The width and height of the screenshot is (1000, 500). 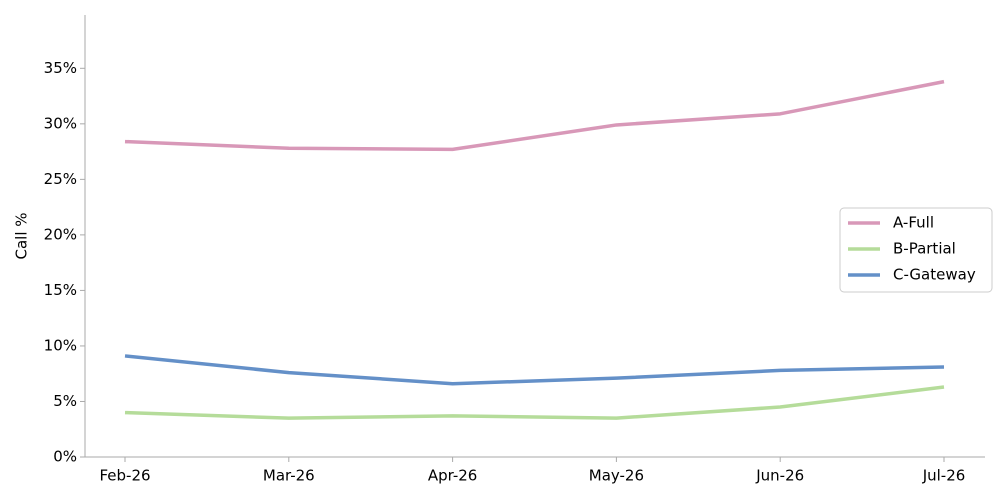 What do you see at coordinates (60, 345) in the screenshot?
I see `y-tick-label: 10%` at bounding box center [60, 345].